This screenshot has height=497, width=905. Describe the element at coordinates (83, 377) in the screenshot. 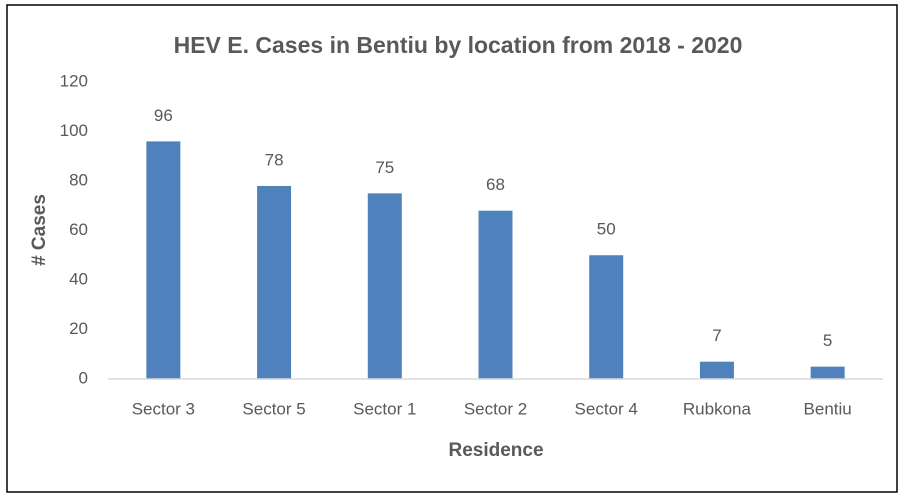

I see `y-tick-label: 0` at that location.